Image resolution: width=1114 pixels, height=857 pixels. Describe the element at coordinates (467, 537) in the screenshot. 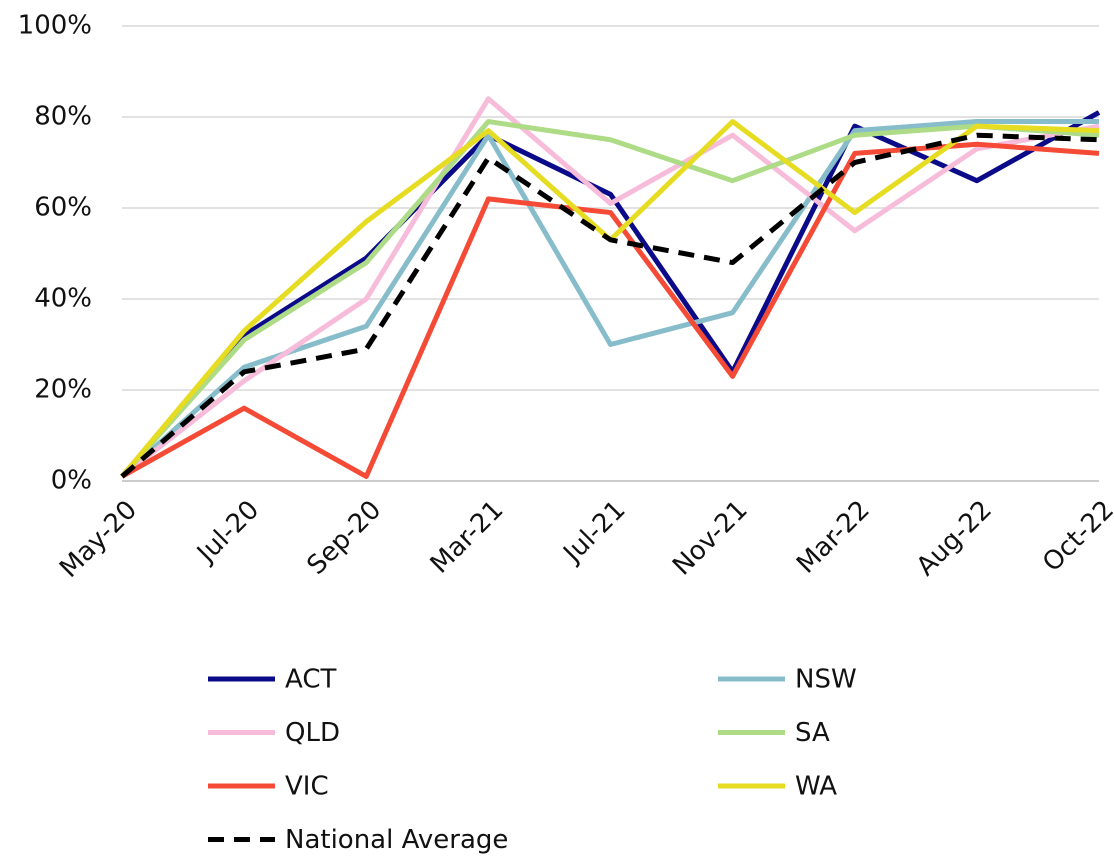

I see `x-tick-label: Mar-21` at that location.